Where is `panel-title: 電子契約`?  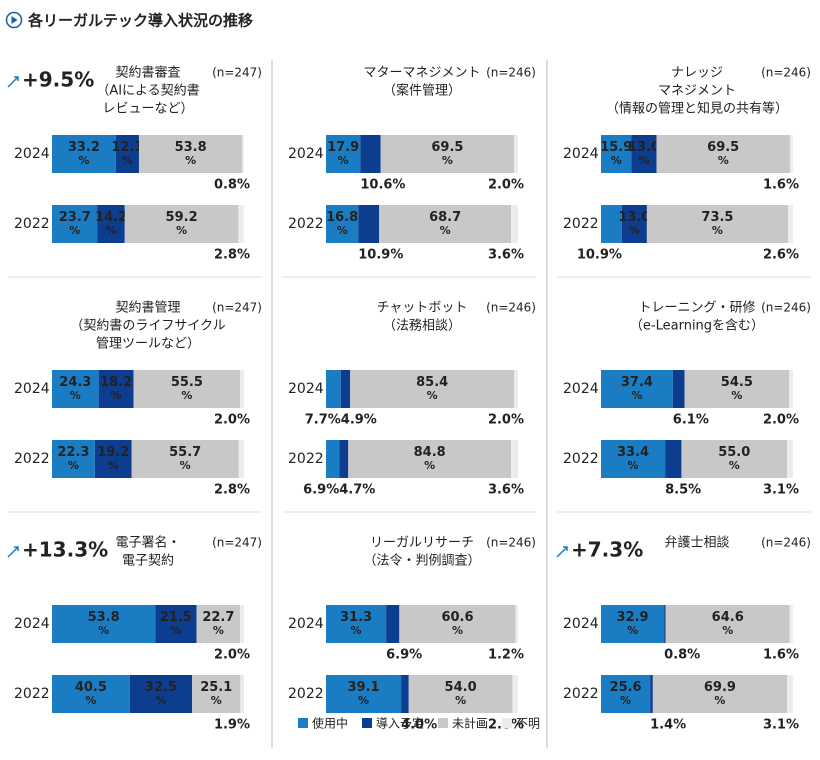 panel-title: 電子契約 is located at coordinates (148, 561).